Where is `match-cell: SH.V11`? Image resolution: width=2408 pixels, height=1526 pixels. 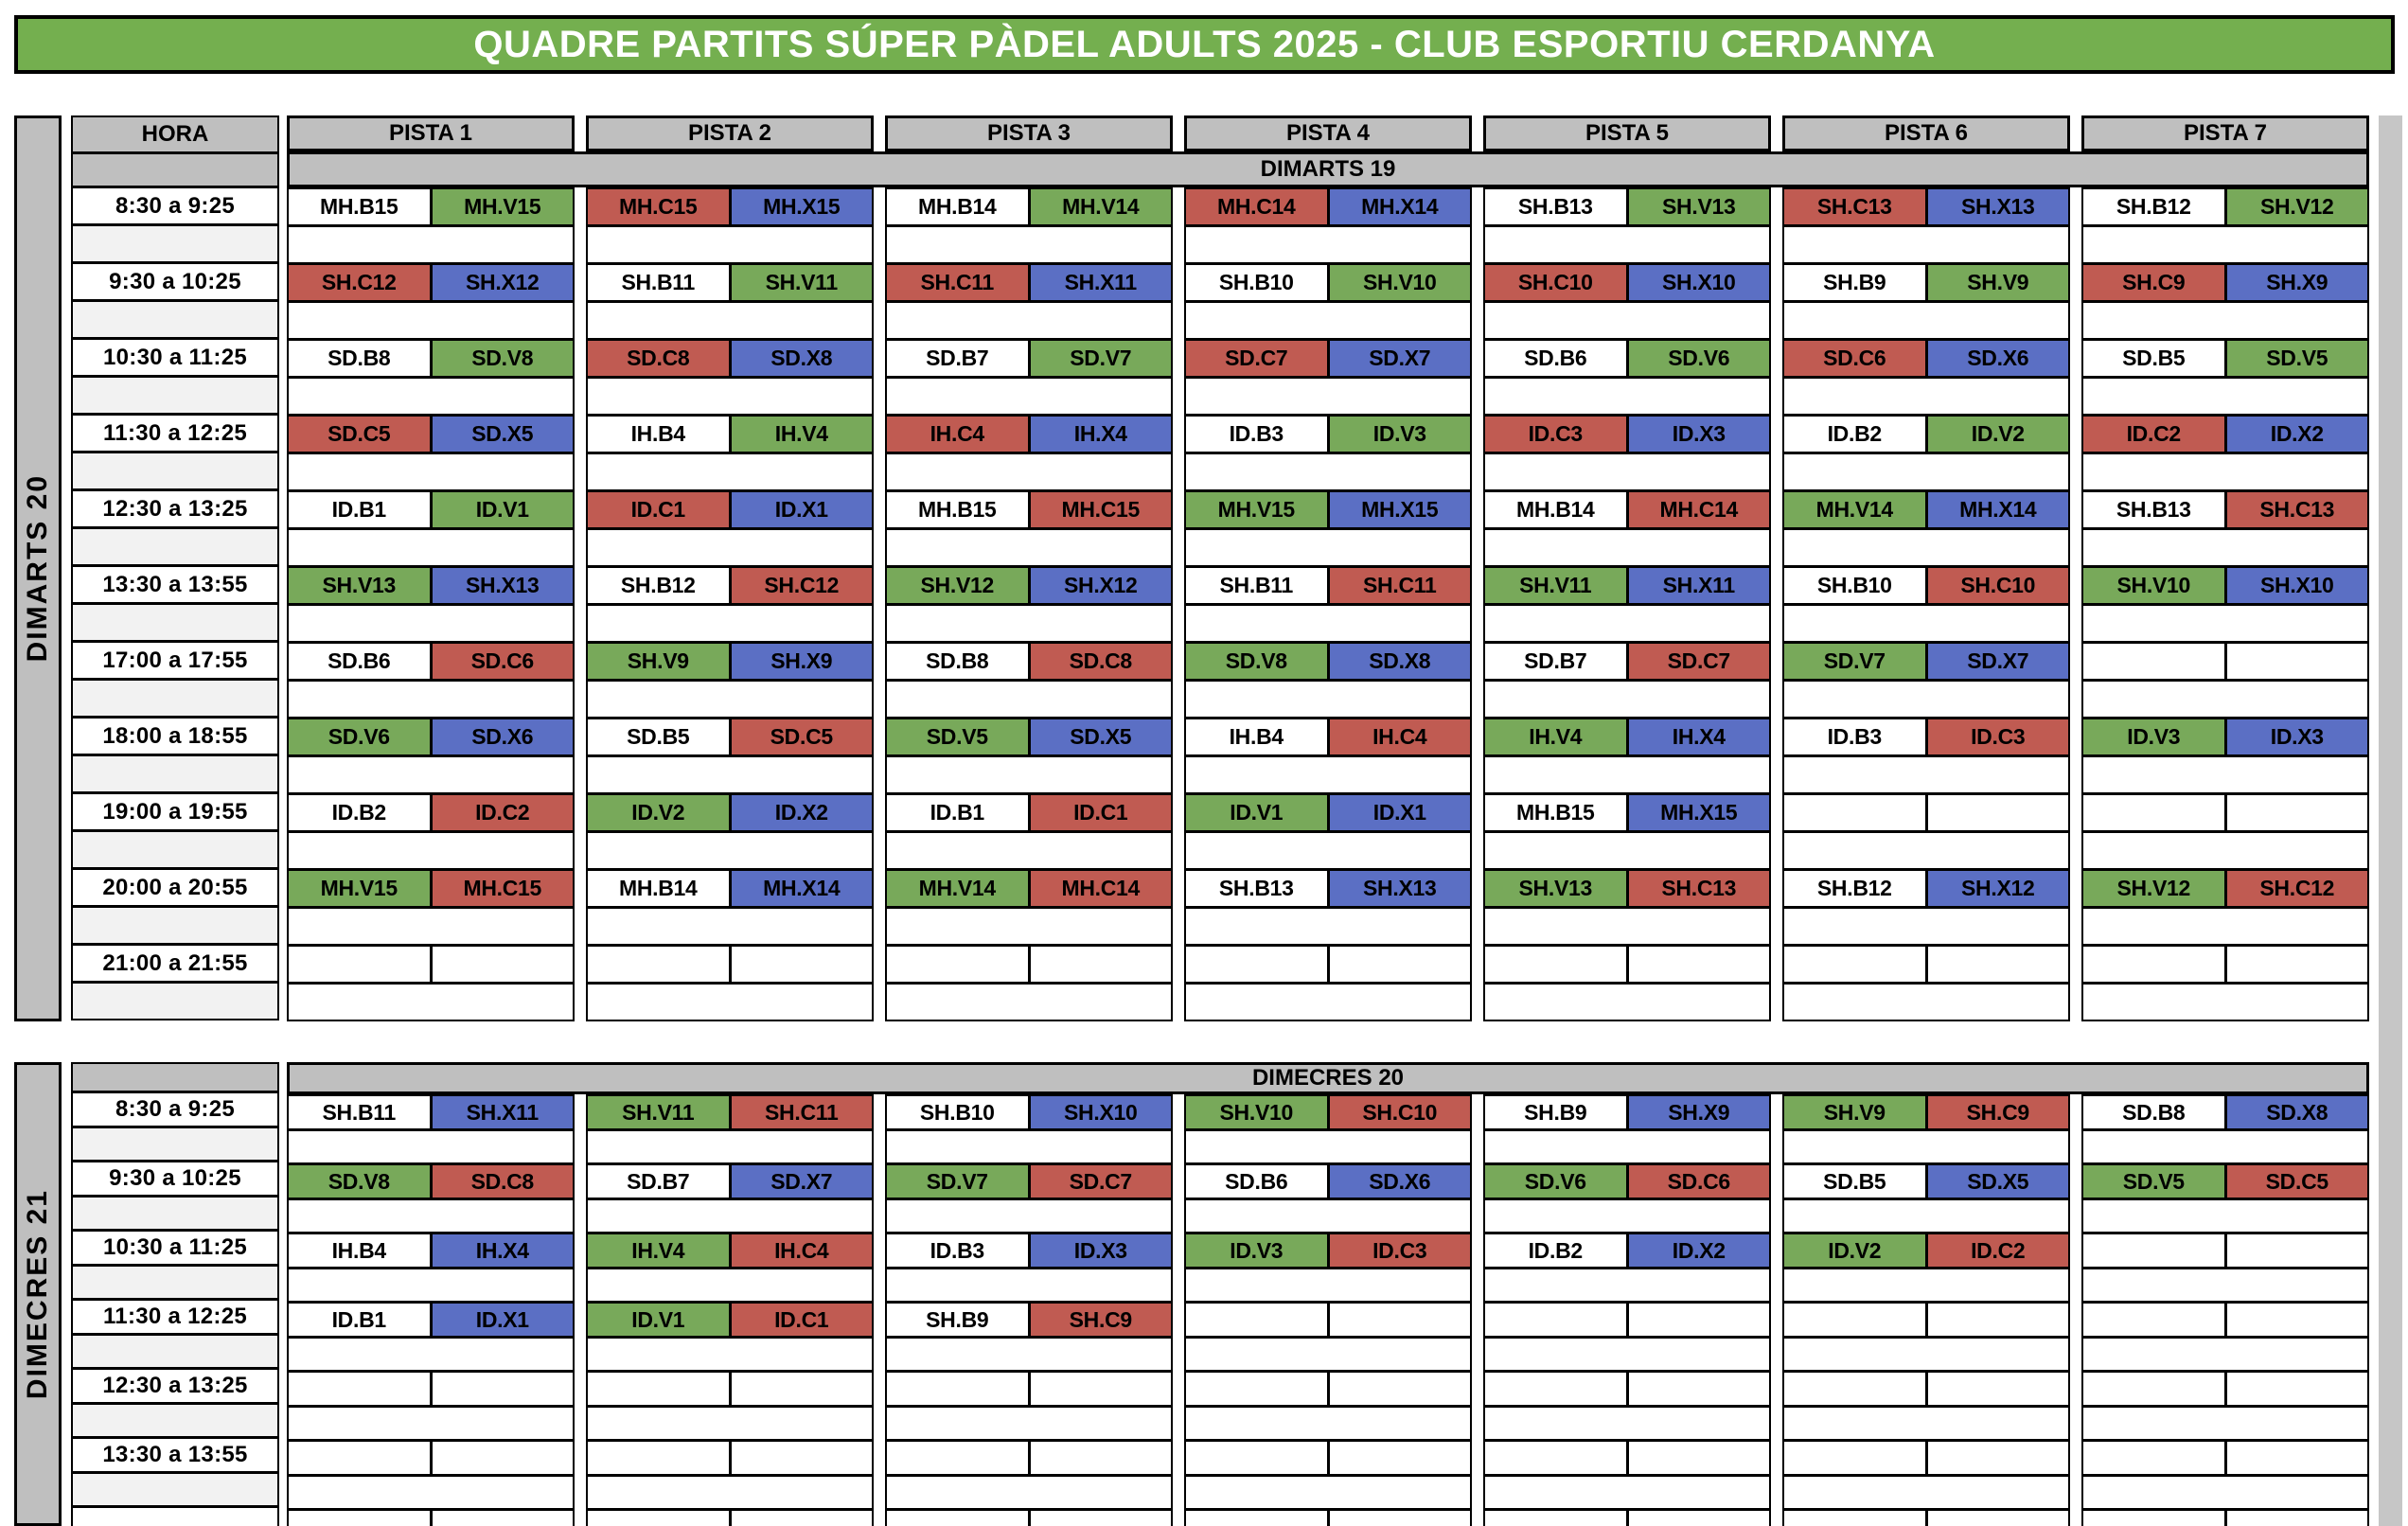
match-cell: SH.V11 is located at coordinates (802, 282).